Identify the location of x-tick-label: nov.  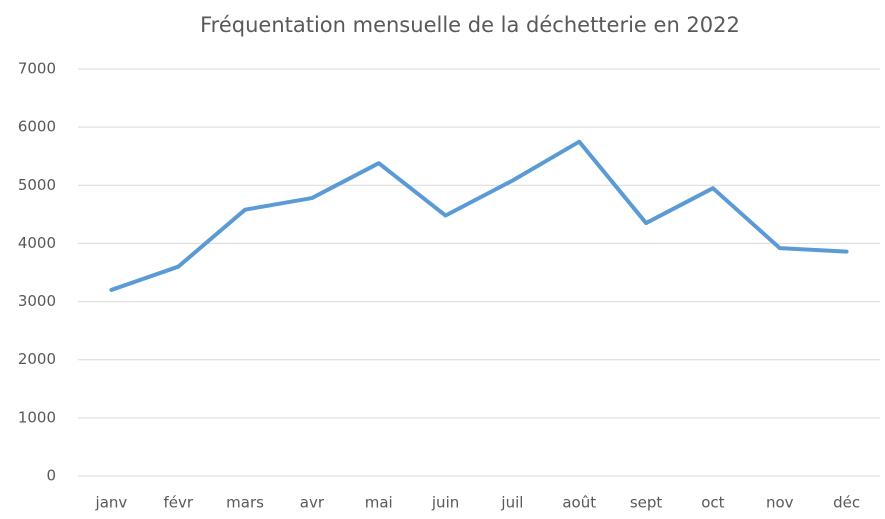
(780, 503).